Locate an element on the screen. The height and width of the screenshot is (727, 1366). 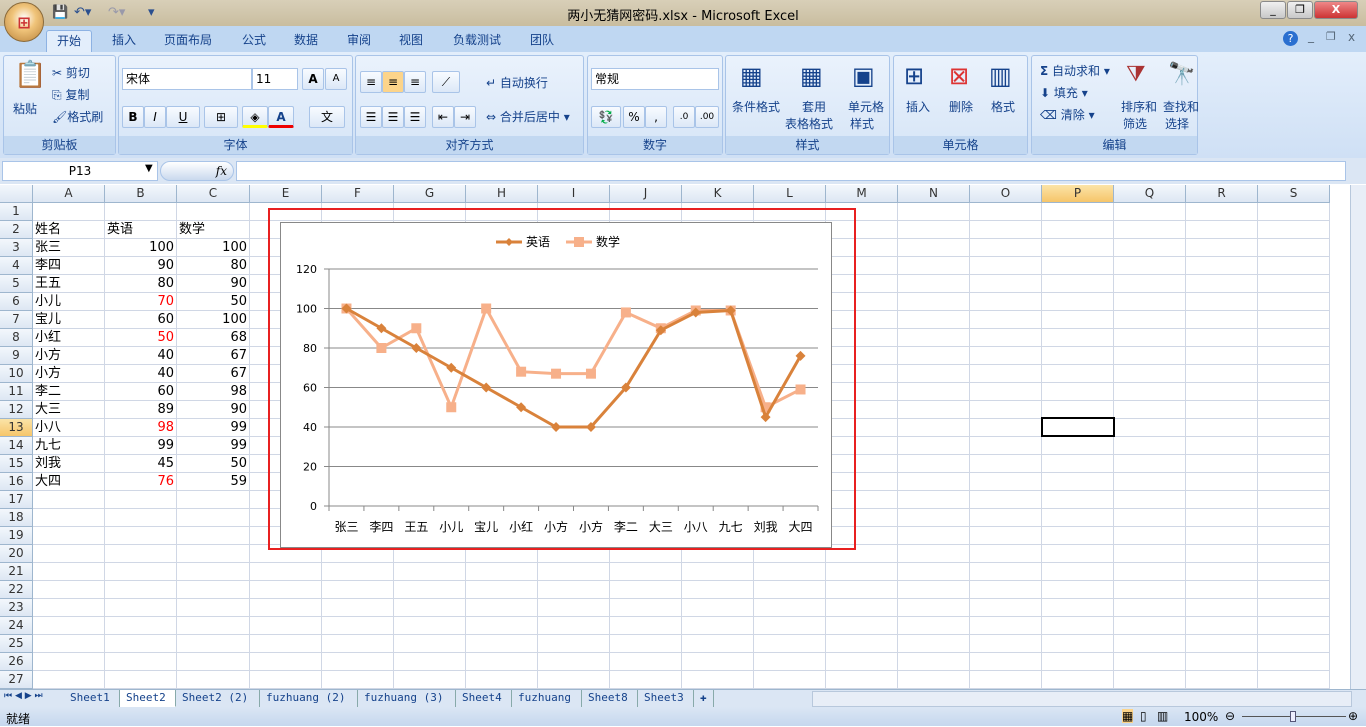
cell: 99 is located at coordinates (141, 446).